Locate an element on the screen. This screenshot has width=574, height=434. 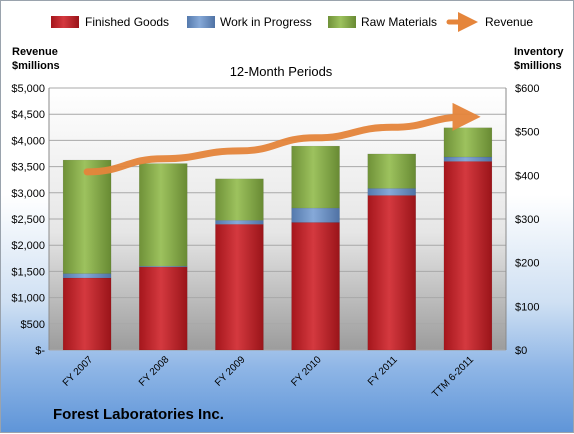
x-tick-label: FY 2008 is located at coordinates (154, 371).